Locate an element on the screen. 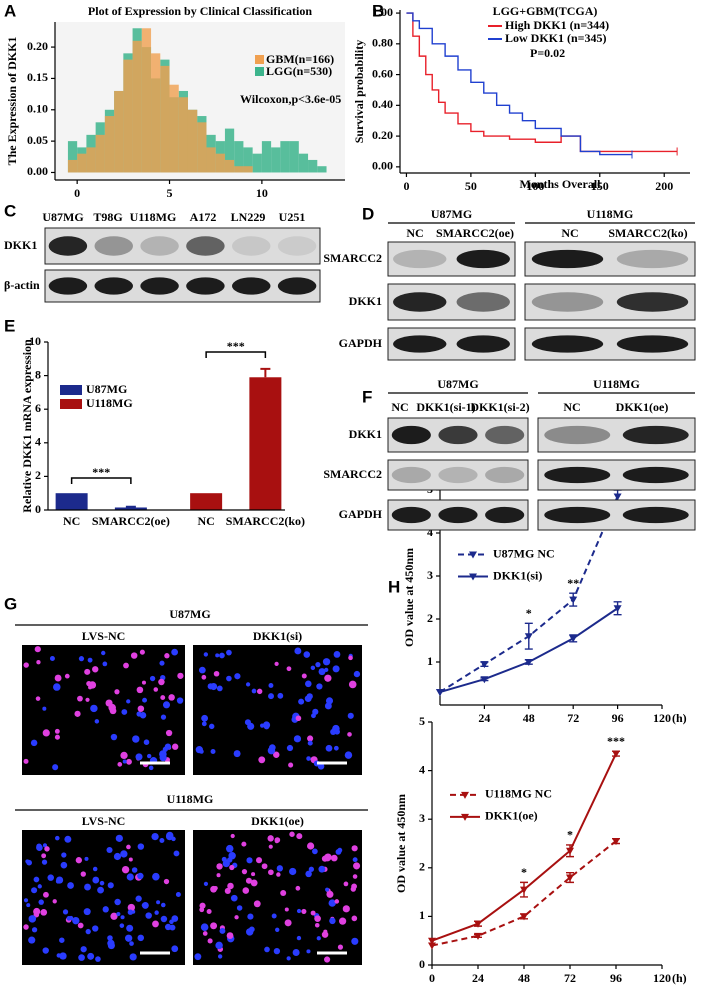 The image size is (703, 996). lane-label: NC is located at coordinates (399, 407).